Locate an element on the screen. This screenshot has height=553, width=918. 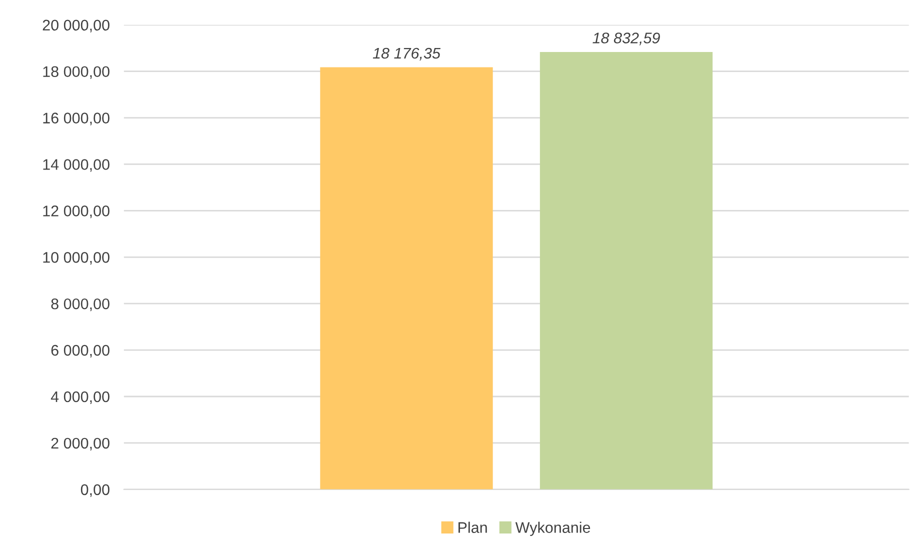
y-tick-label: 2 000,00 is located at coordinates (80, 444).